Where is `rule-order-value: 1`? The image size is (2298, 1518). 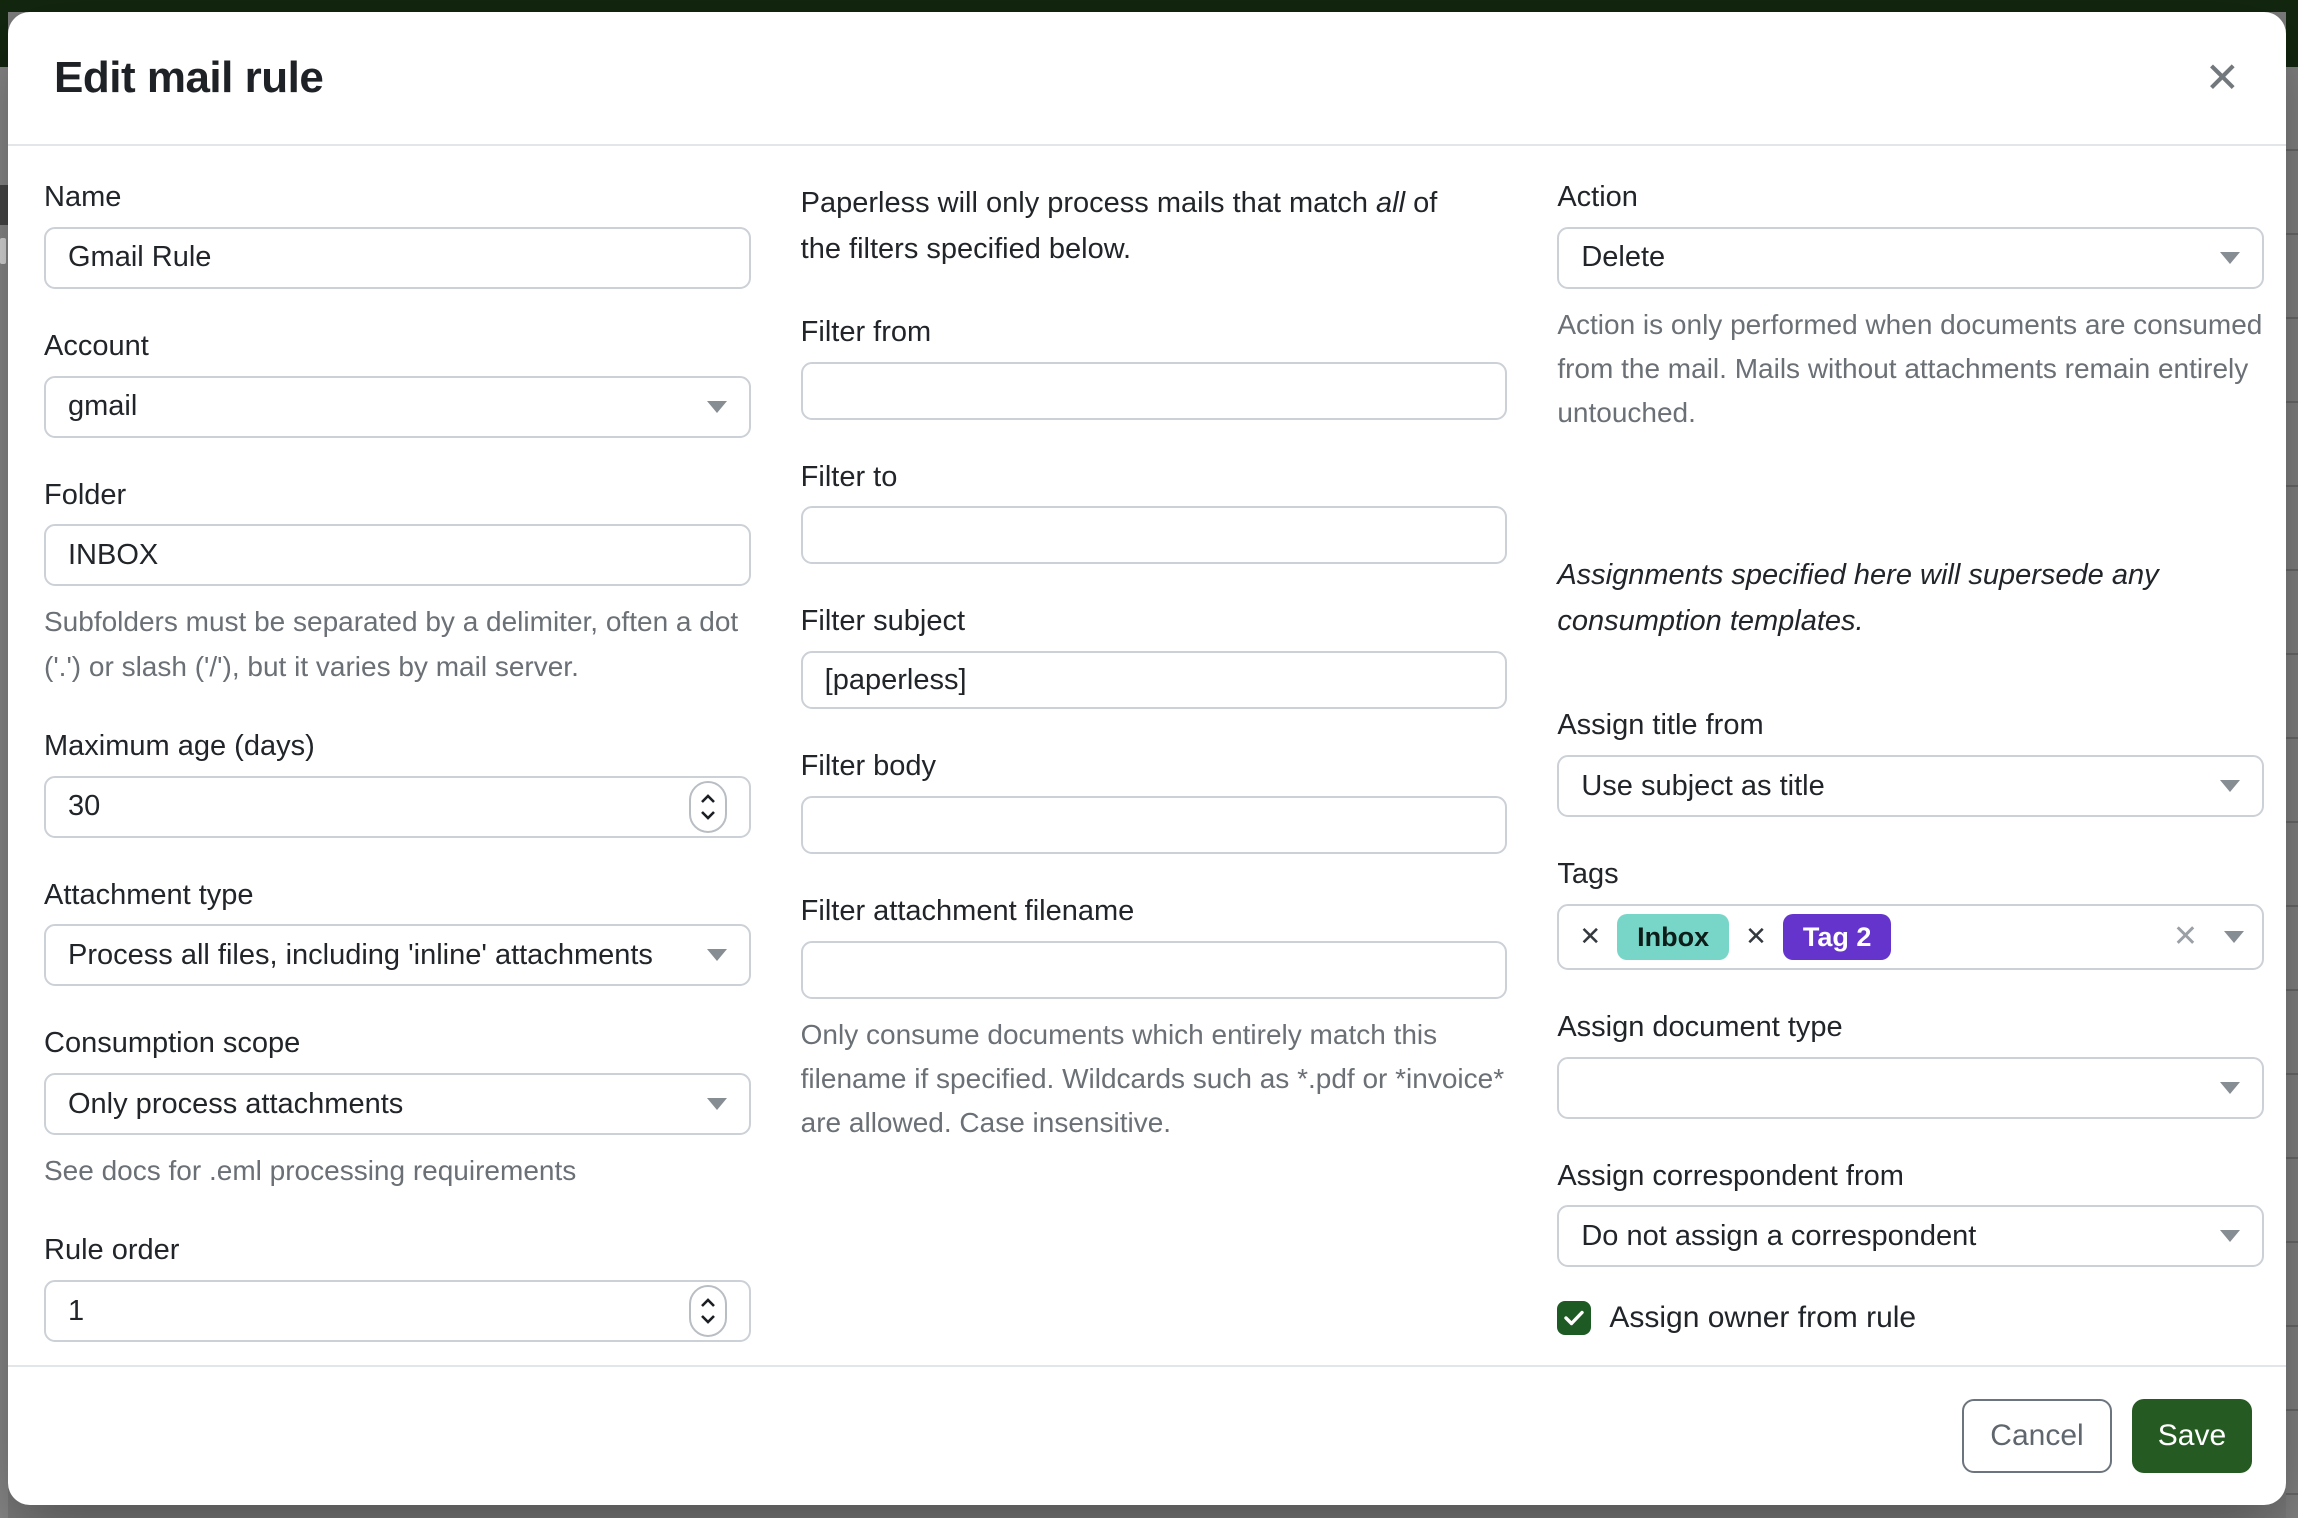
rule-order-value: 1 is located at coordinates (76, 1310).